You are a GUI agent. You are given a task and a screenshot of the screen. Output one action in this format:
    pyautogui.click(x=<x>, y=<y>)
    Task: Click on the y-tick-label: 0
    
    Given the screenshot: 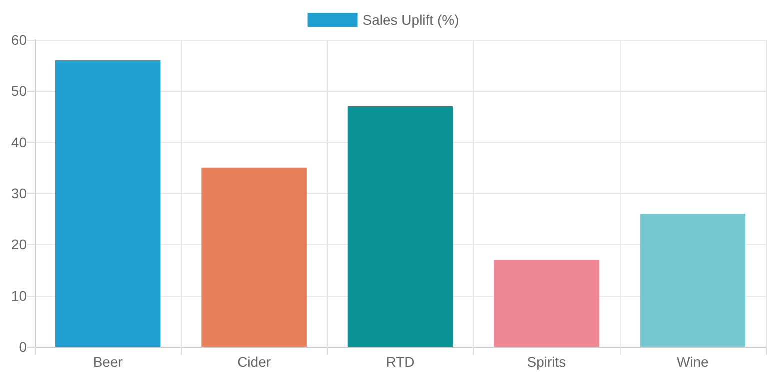 What is the action you would take?
    pyautogui.click(x=23, y=347)
    